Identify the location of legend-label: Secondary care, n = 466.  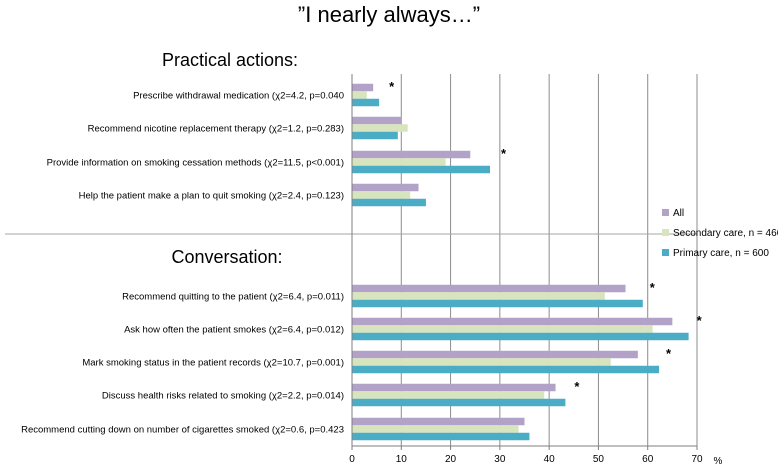
(725, 233).